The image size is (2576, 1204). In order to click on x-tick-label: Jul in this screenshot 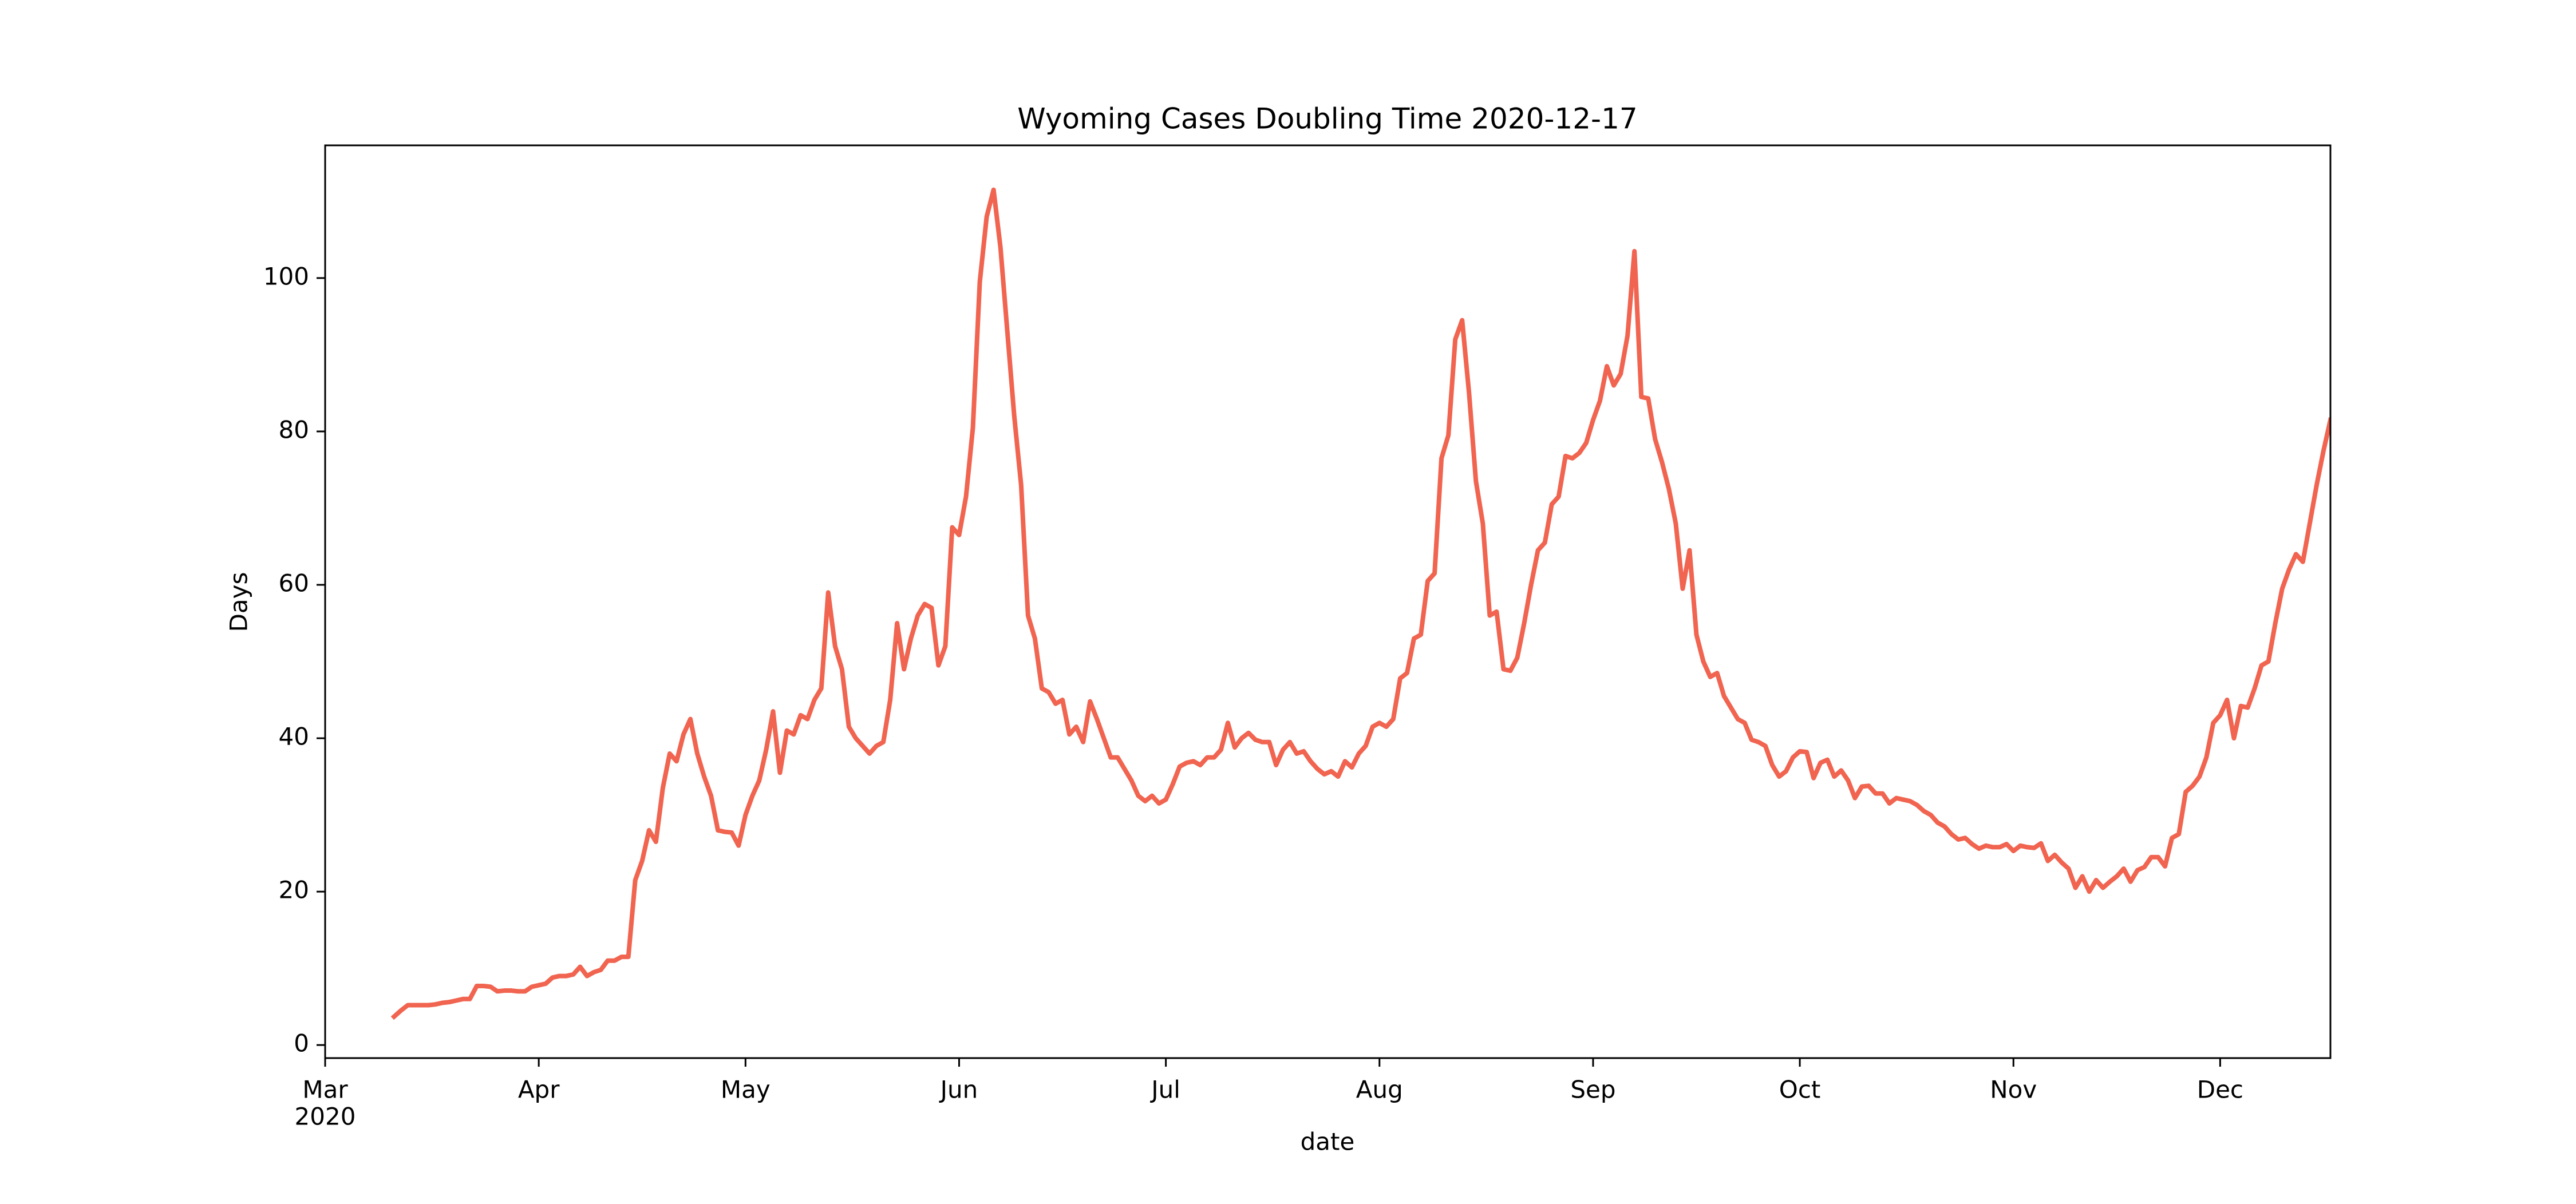, I will do `click(1164, 1090)`.